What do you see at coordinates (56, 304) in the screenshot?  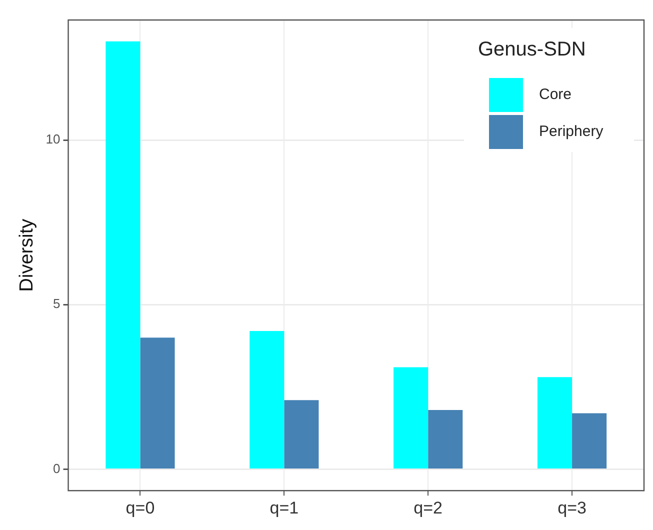 I see `y-tick-label: 5` at bounding box center [56, 304].